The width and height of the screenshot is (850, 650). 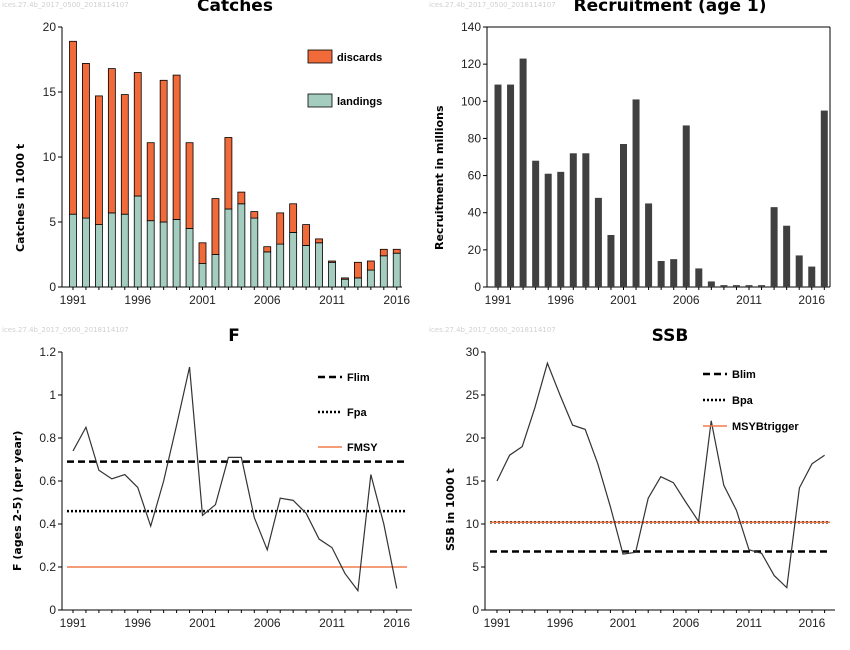 I want to click on legend-swatch-landings, so click(x=320, y=100).